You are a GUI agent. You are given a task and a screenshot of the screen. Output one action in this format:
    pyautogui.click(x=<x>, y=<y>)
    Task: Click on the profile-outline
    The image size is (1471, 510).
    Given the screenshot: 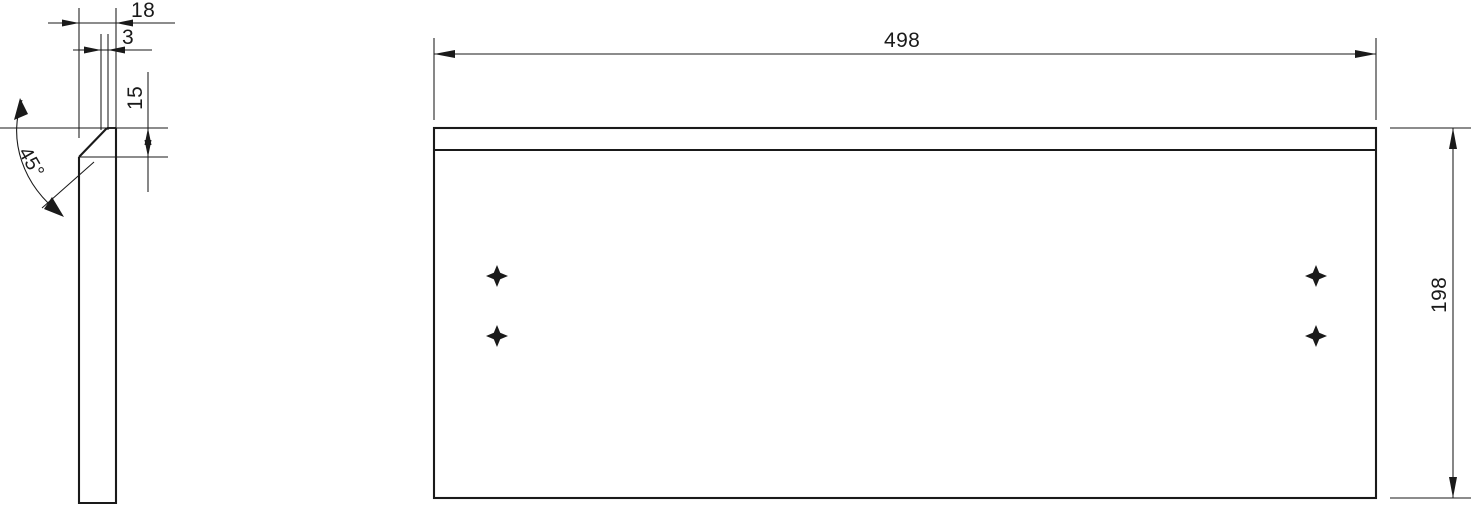 What is the action you would take?
    pyautogui.click(x=97, y=316)
    